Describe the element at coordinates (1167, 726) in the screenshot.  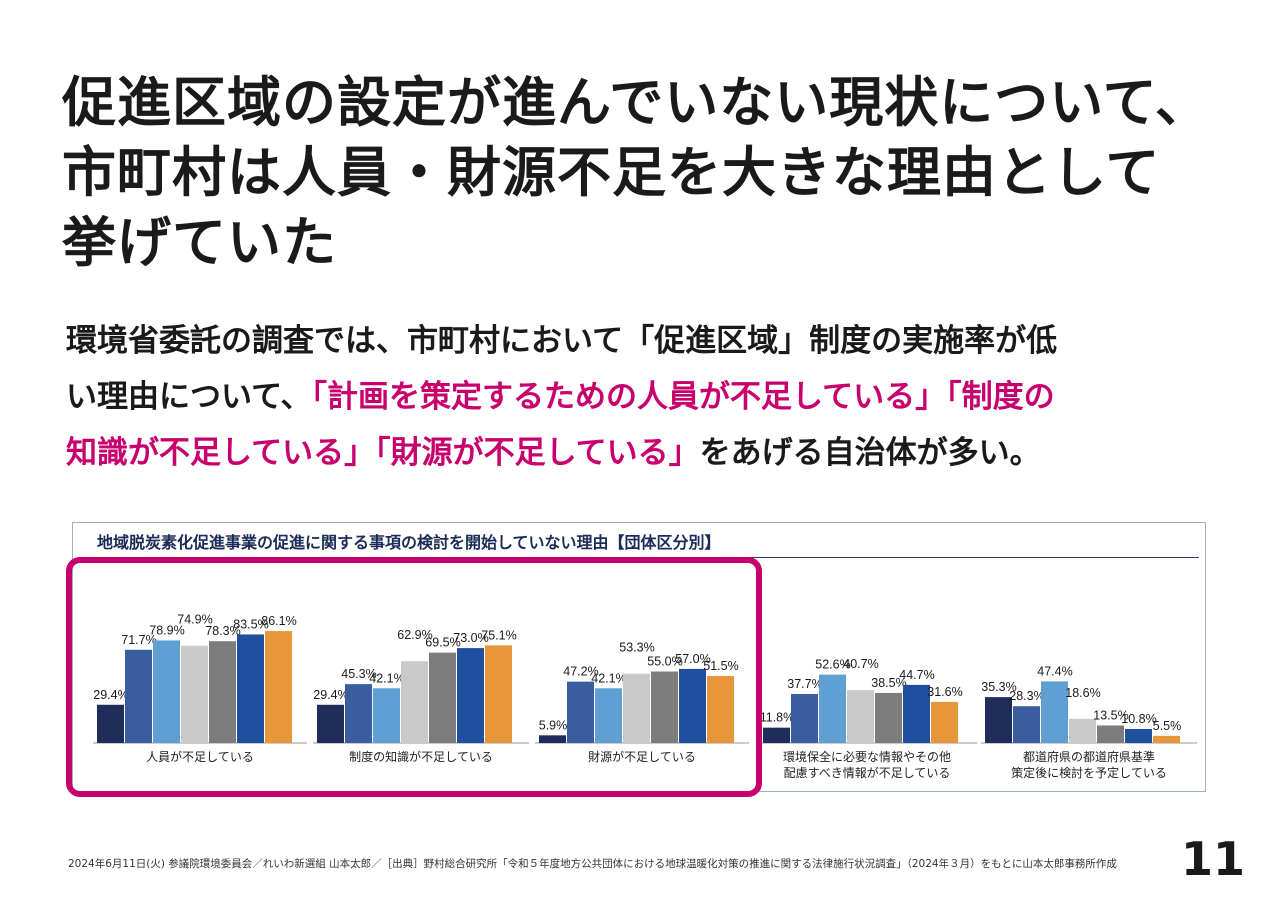
I see `bar-value-label: 5.5%` at that location.